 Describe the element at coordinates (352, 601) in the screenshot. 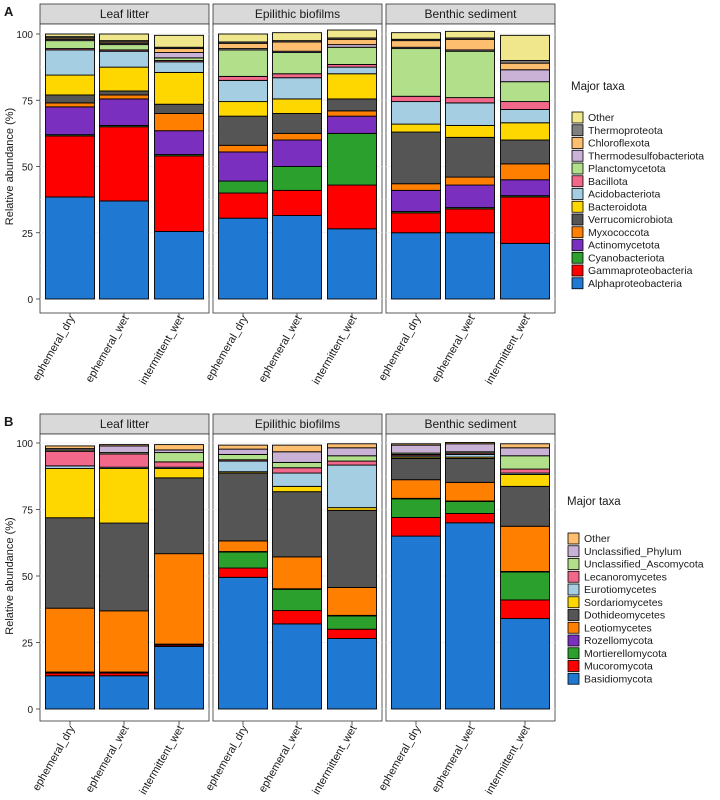

I see `bar-segment-leotiomycetes` at that location.